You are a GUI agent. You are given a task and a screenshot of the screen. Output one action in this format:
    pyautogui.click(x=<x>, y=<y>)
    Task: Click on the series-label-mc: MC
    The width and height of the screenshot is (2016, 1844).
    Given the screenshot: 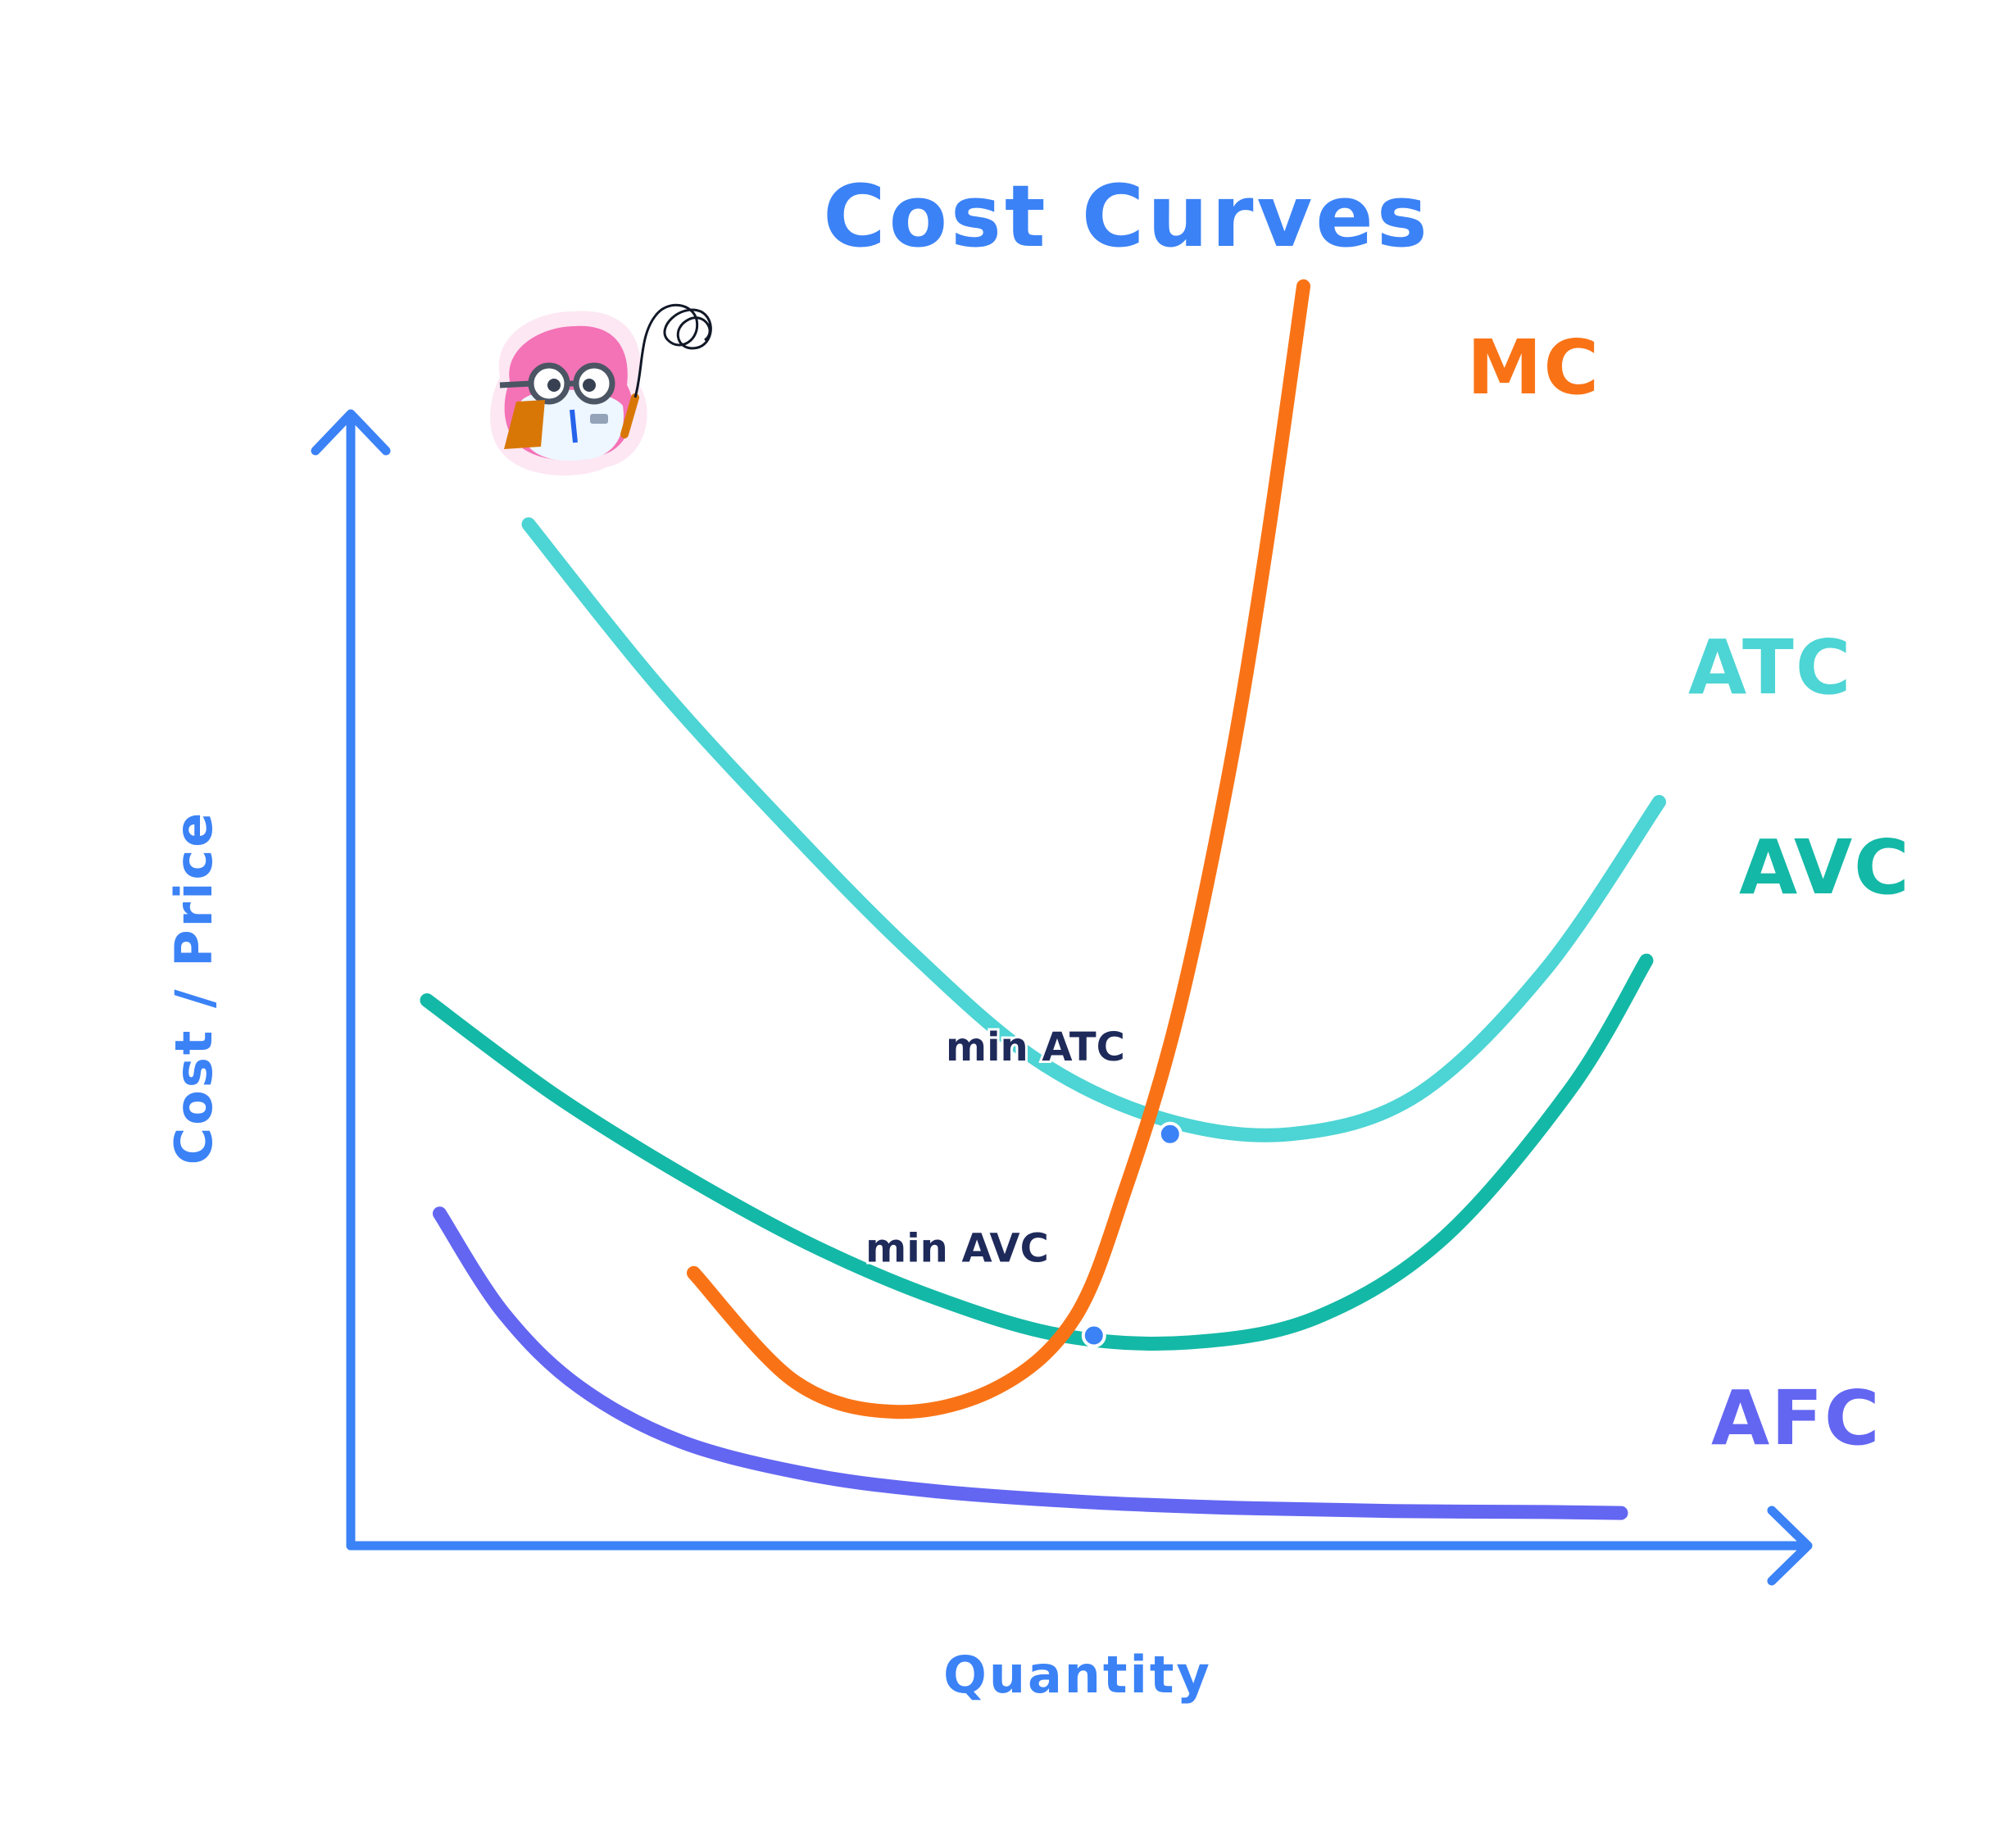 What is the action you would take?
    pyautogui.click(x=1534, y=368)
    